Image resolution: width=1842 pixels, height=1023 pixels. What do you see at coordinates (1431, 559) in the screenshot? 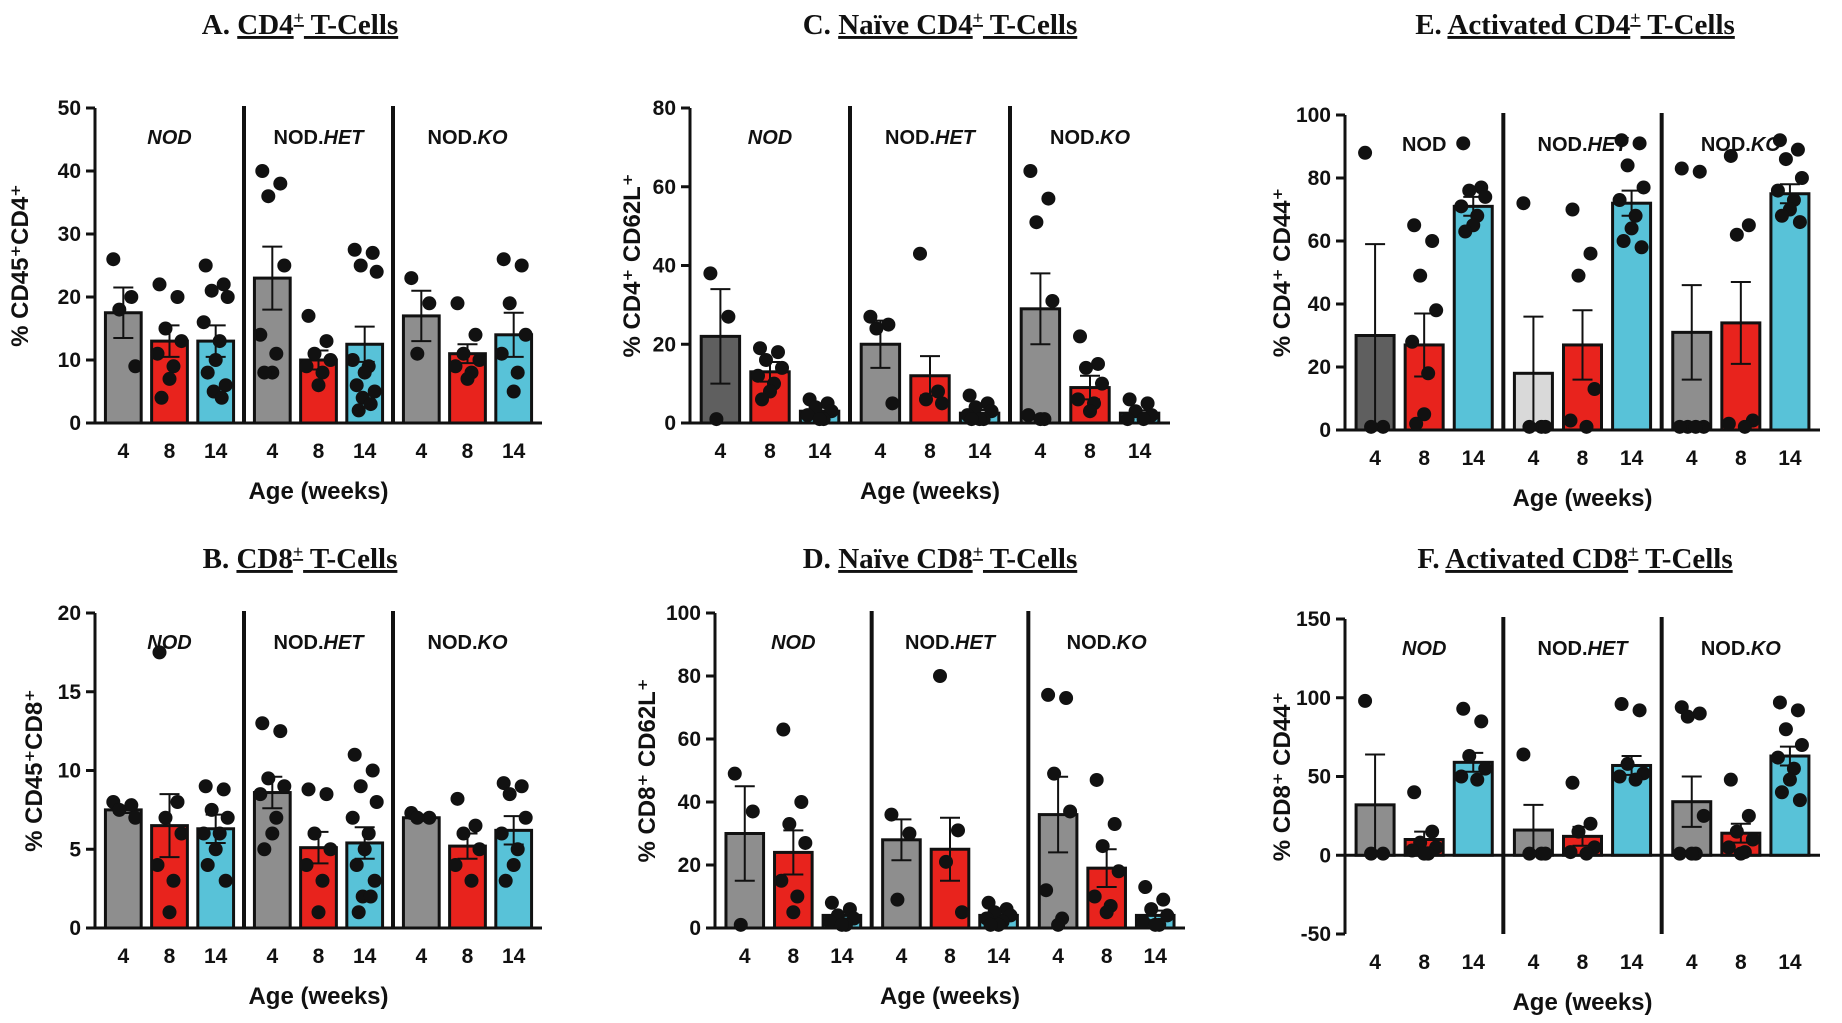
I see `panel-title-prefix: F.` at bounding box center [1431, 559].